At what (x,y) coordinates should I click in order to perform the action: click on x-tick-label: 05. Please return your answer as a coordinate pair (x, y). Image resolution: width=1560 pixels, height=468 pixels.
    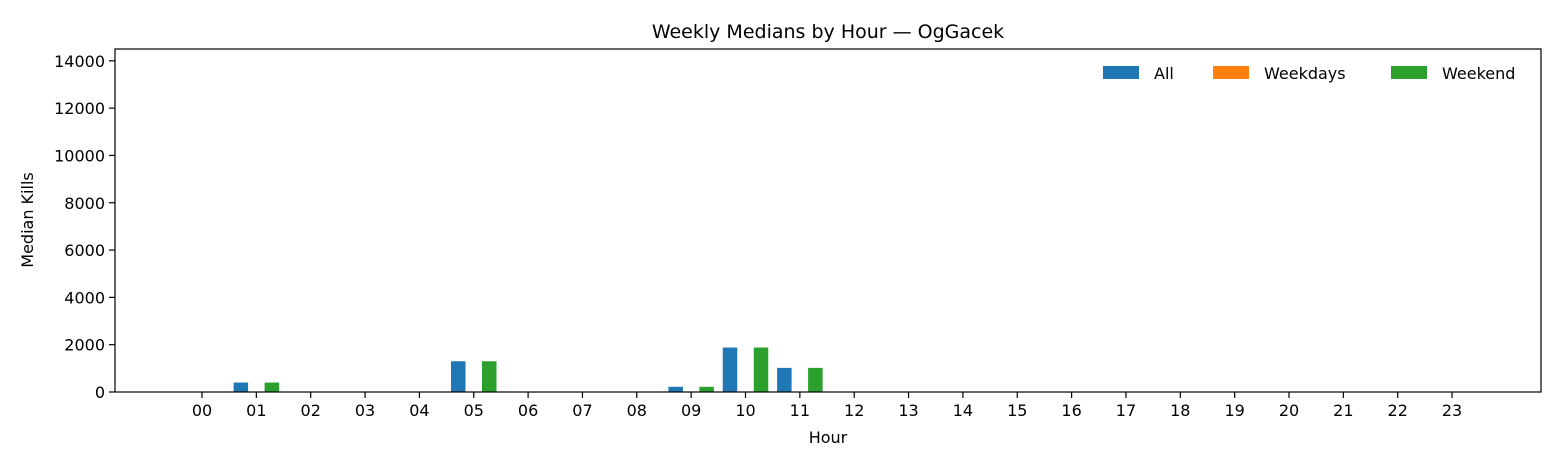
    Looking at the image, I should click on (474, 410).